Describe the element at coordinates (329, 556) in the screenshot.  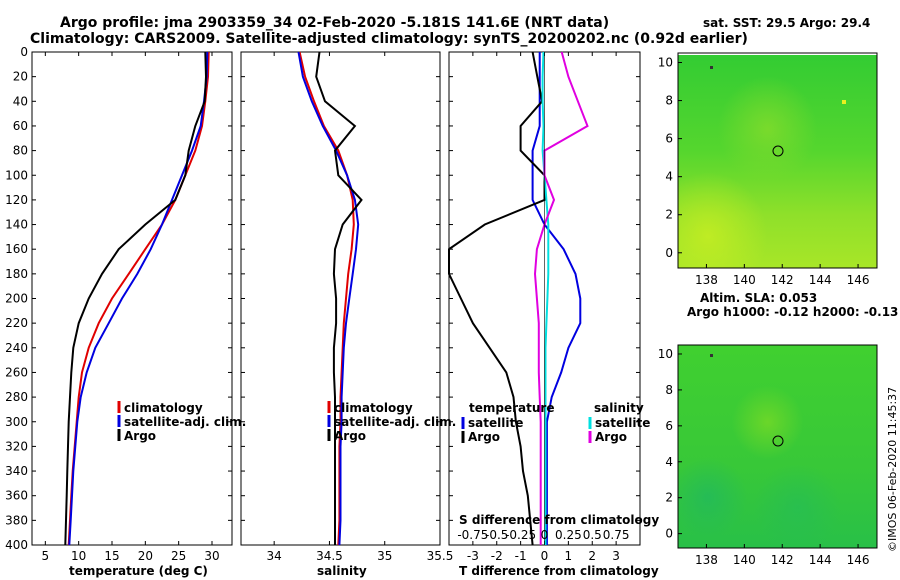
I see `x-tick-label: 34.5` at that location.